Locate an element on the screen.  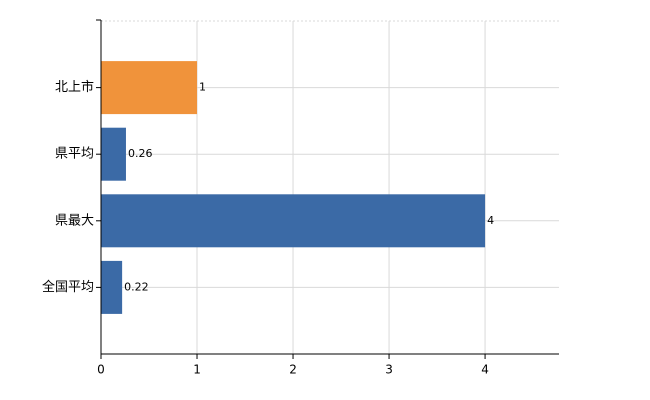
x-tick-label: 4 is located at coordinates (485, 370).